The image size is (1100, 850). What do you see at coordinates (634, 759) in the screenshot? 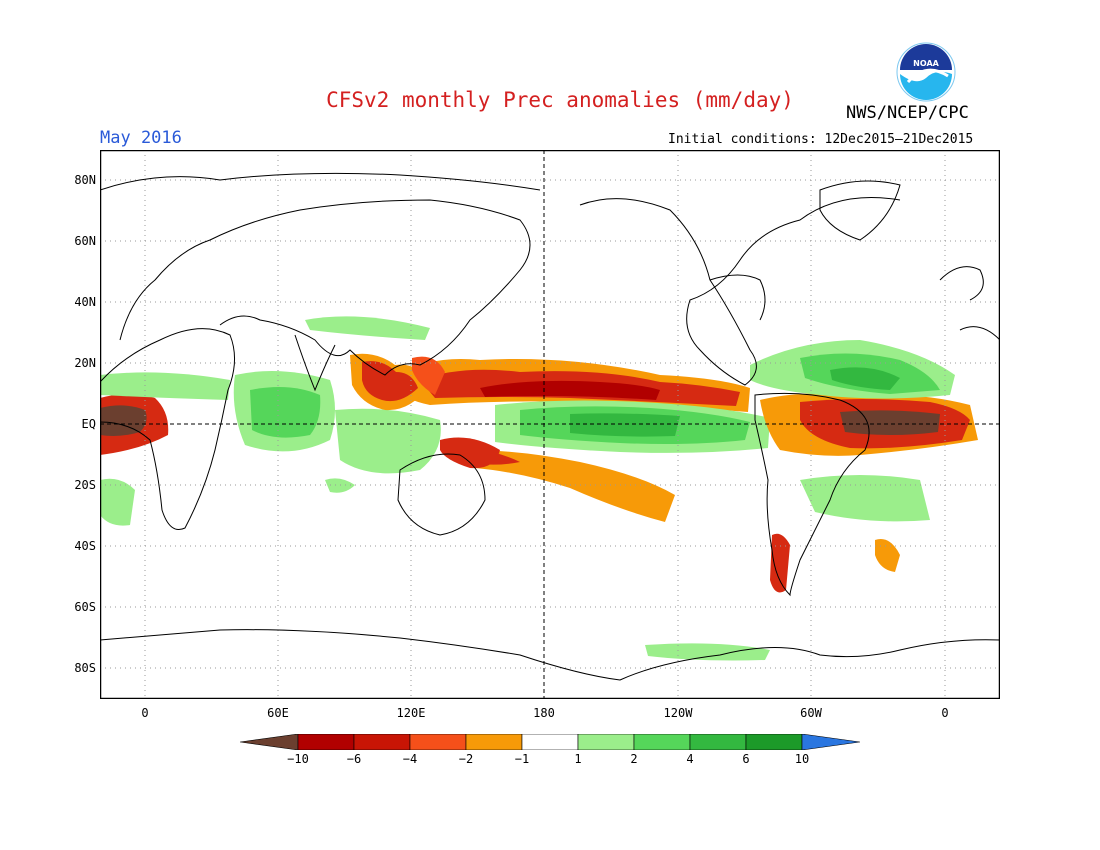
I see `colorbar-label: 2` at bounding box center [634, 759].